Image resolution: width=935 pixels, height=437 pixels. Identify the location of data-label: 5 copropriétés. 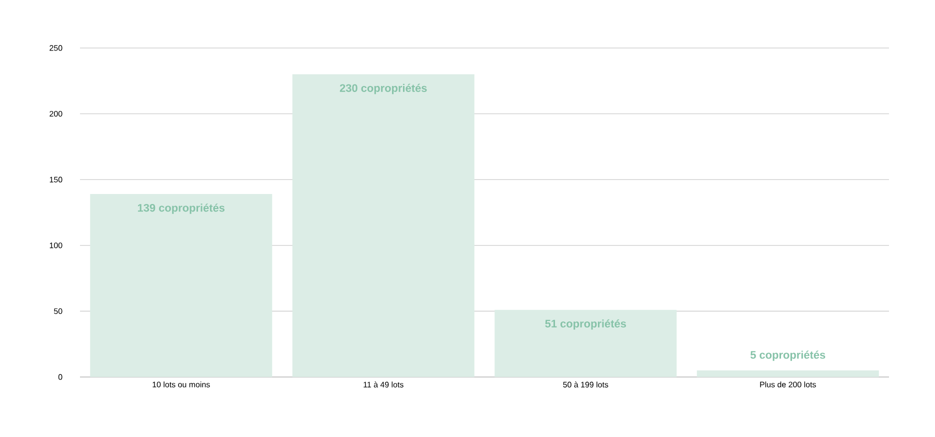
(788, 355).